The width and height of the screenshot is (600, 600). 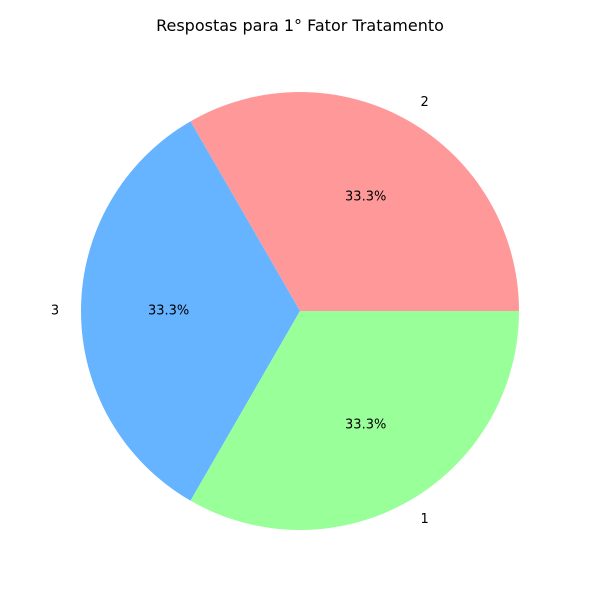 I want to click on pie-category-label-1: 1, so click(x=424, y=519).